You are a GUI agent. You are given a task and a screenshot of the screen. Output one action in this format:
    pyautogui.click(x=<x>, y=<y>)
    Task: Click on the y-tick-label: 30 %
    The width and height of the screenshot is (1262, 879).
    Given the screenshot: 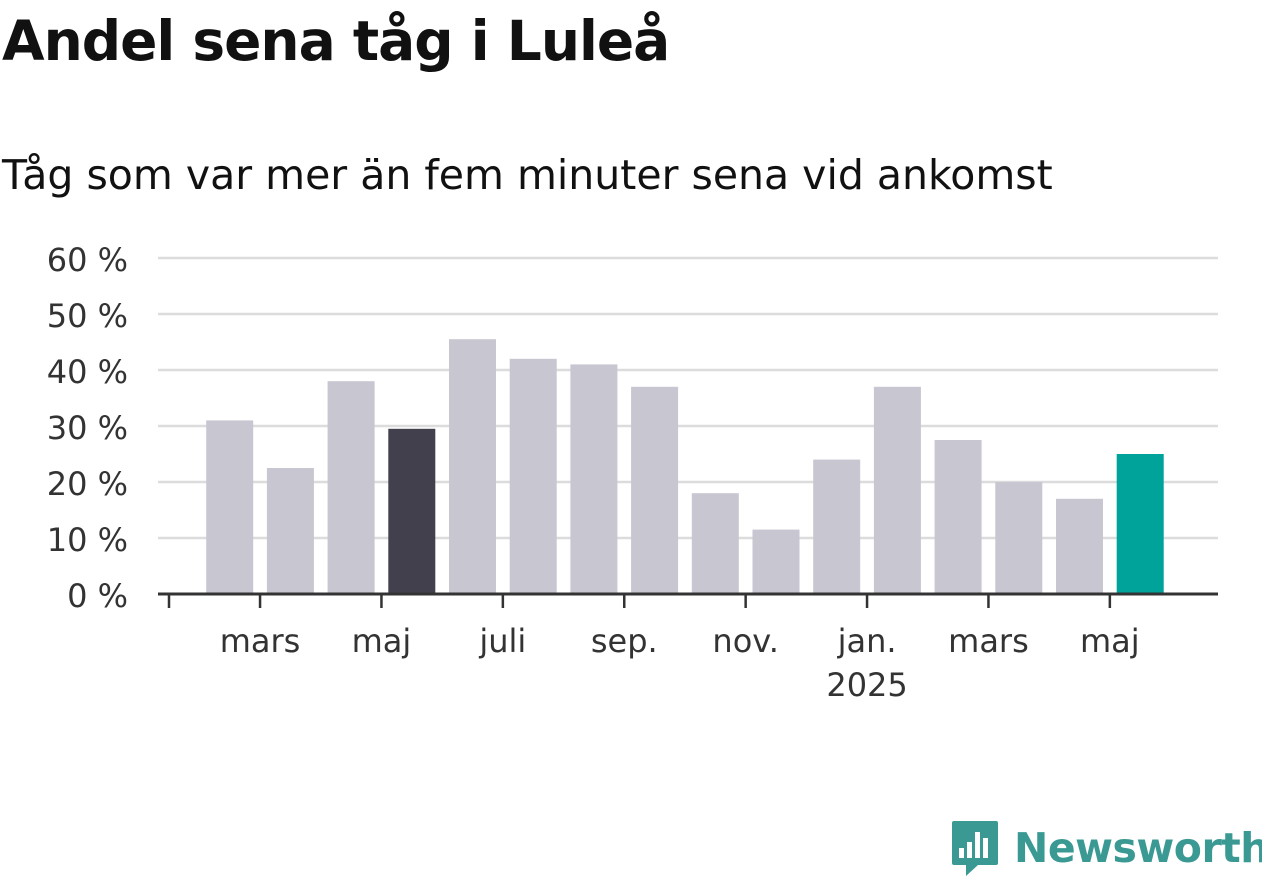 What is the action you would take?
    pyautogui.click(x=87, y=428)
    